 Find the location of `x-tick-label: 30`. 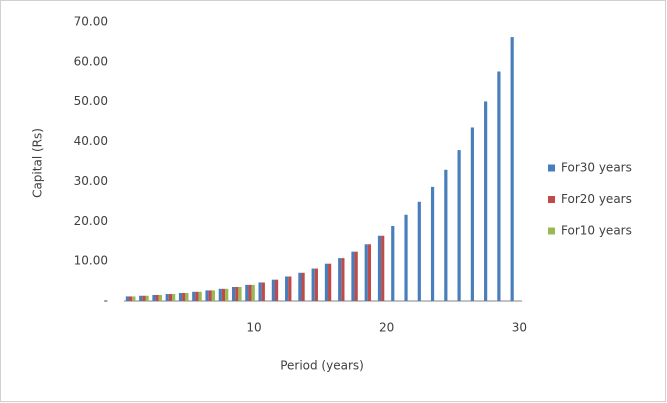

x-tick-label: 30 is located at coordinates (519, 328).